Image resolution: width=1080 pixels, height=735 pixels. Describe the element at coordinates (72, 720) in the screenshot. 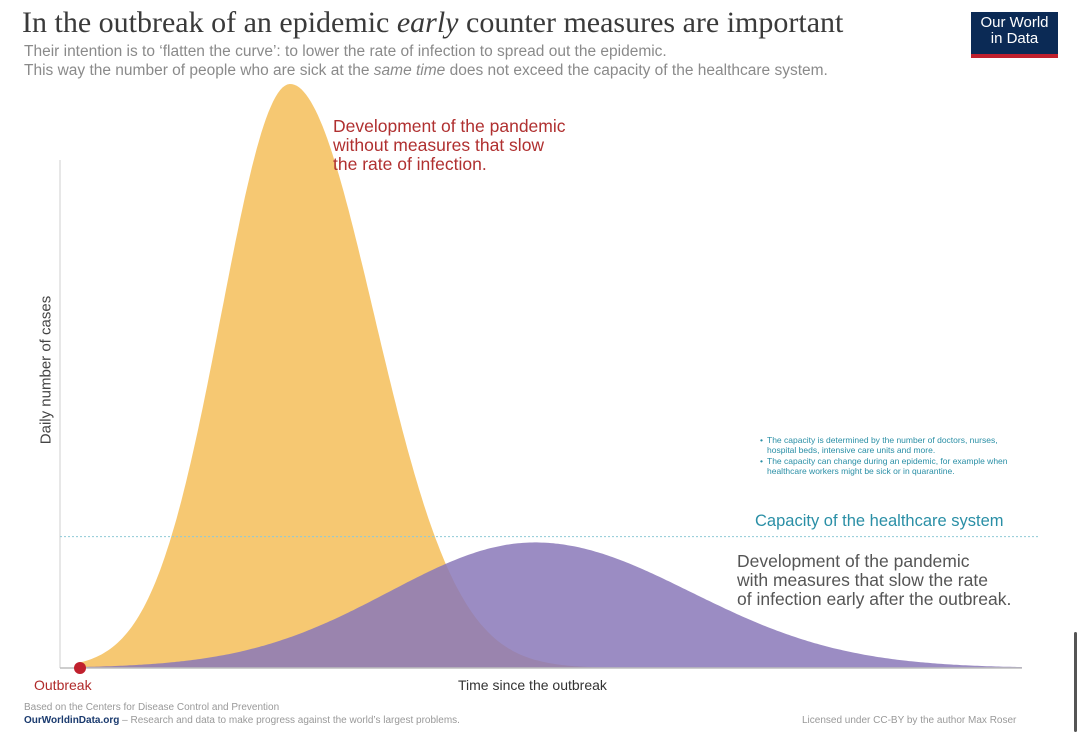

I see `site-link: OurWorldinData.org` at that location.